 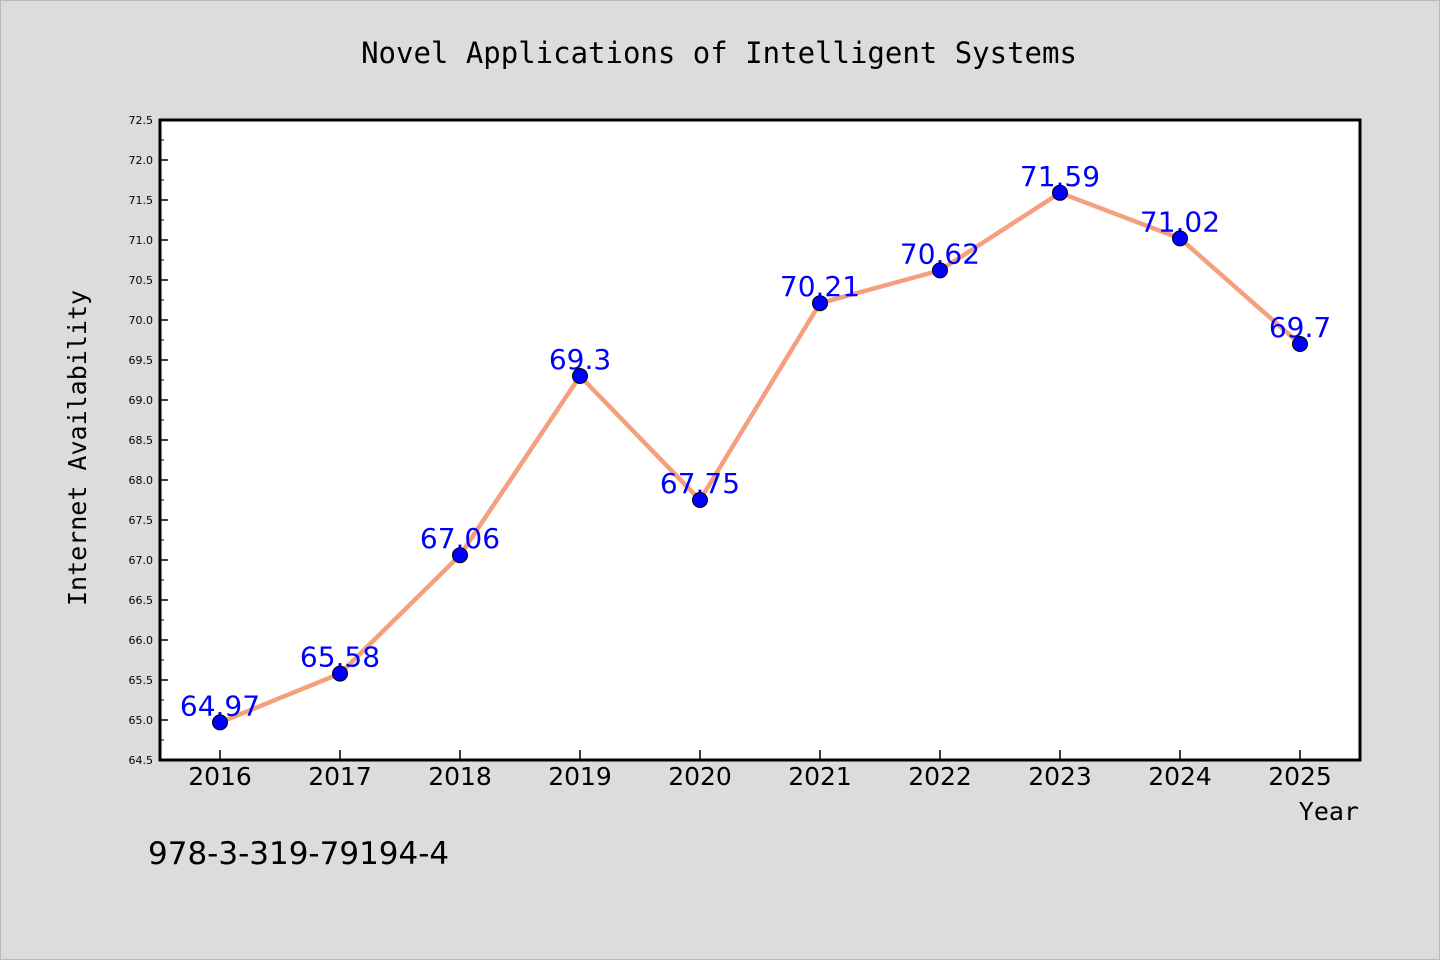 I want to click on y-tick-label: 70.5, so click(x=141, y=280).